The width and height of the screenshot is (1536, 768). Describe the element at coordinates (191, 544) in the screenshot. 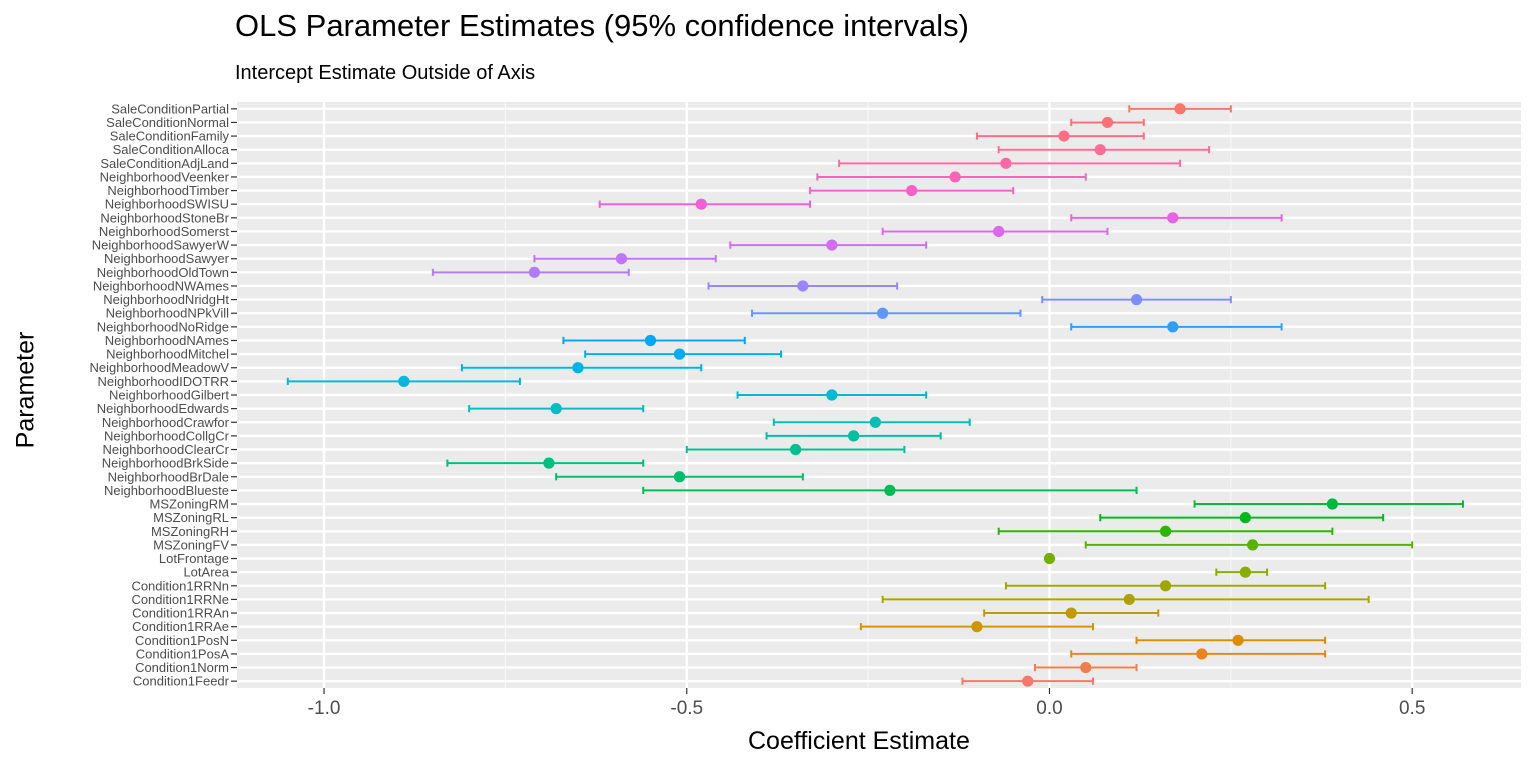

I see `y-tick-label: MSZoningFV` at that location.